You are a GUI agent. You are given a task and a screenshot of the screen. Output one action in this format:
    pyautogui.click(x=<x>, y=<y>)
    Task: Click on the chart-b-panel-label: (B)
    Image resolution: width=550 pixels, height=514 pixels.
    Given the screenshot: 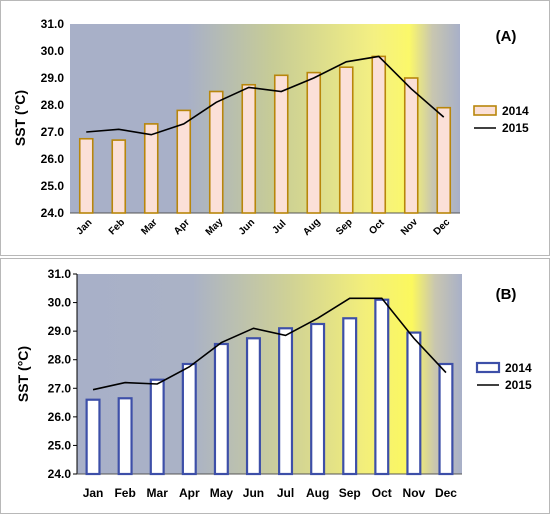 What is the action you would take?
    pyautogui.click(x=506, y=294)
    